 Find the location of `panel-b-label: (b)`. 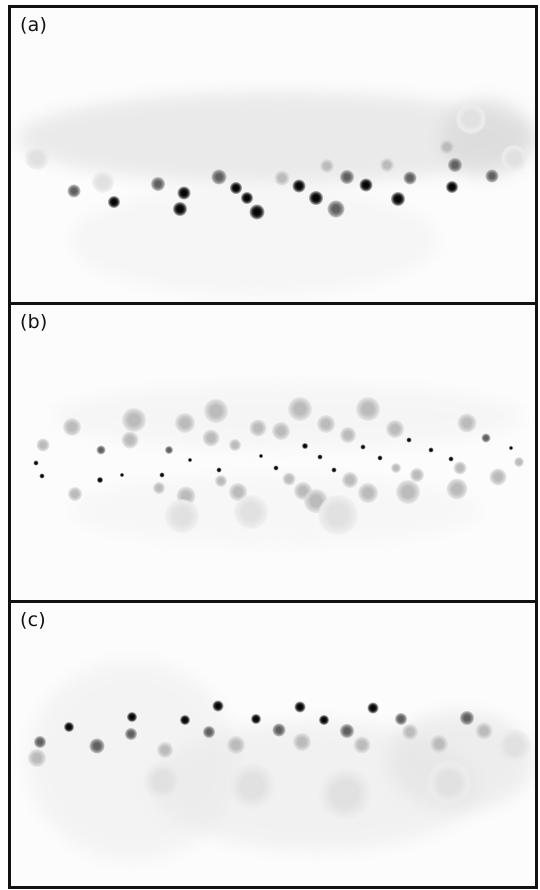

panel-b-label: (b) is located at coordinates (34, 322).